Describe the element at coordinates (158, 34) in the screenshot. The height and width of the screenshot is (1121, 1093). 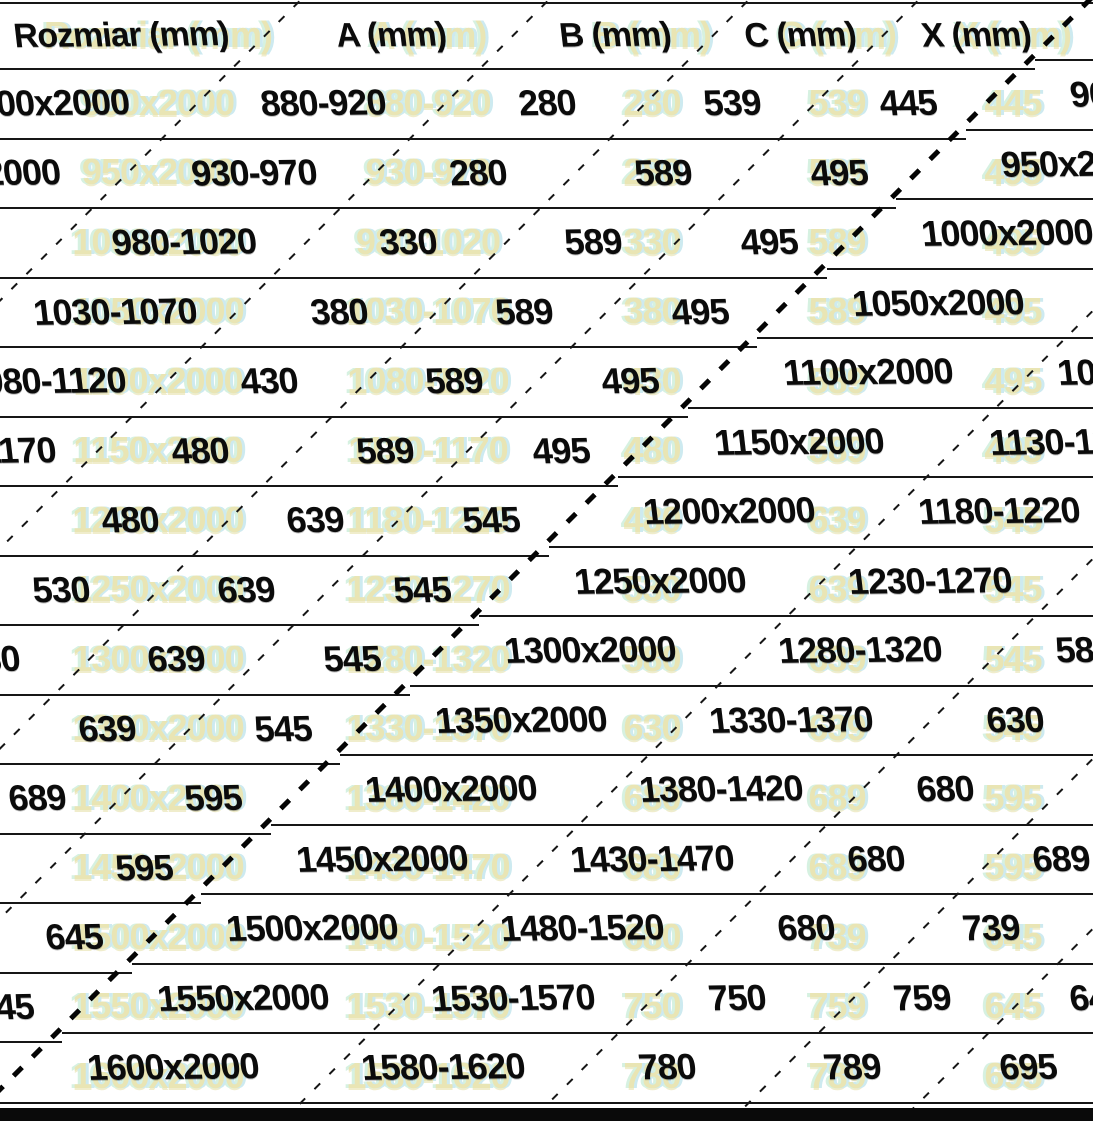
I see `ghost-header-cell: Rozmiar (mm)` at that location.